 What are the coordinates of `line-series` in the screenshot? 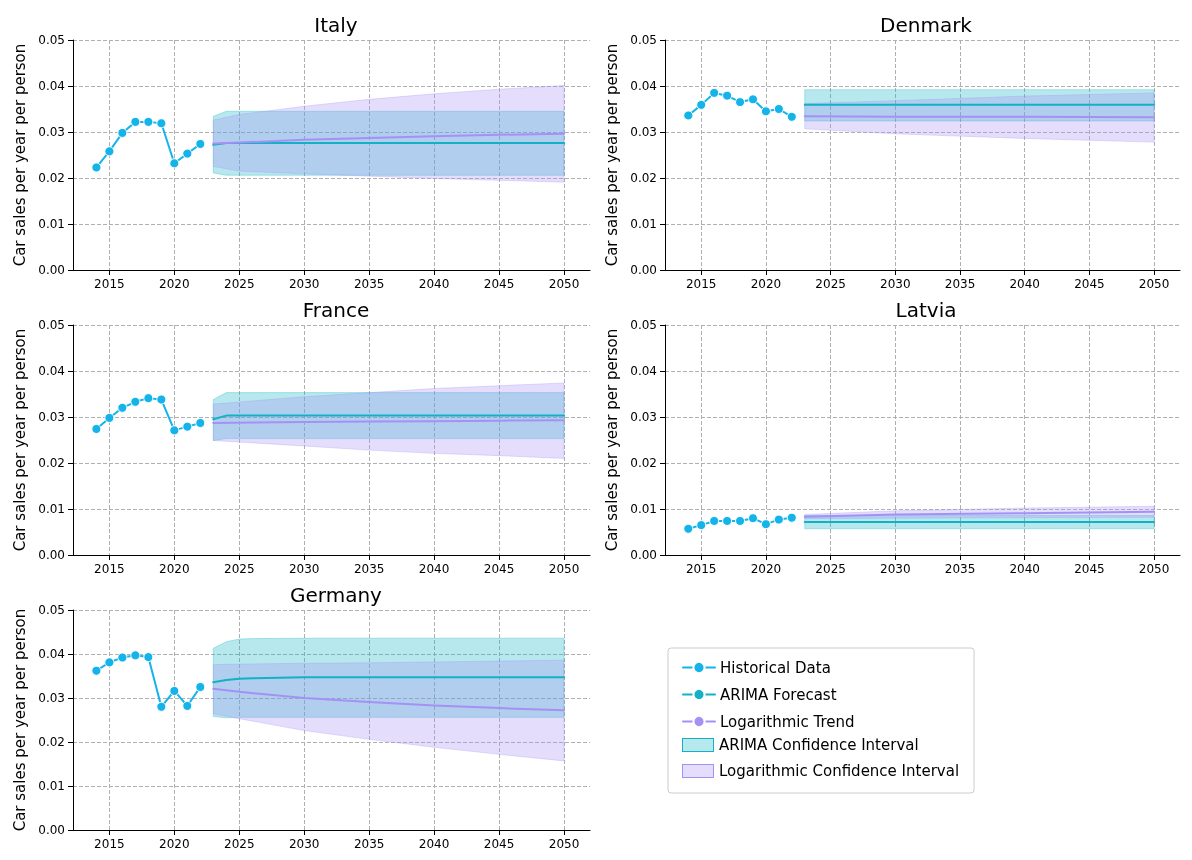 It's located at (389, 138).